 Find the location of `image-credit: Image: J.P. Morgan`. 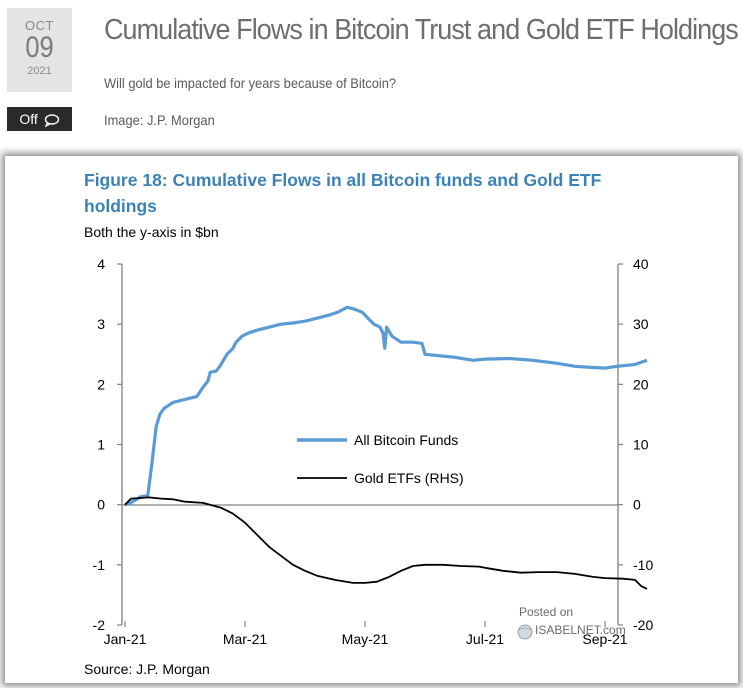

image-credit: Image: J.P. Morgan is located at coordinates (159, 120).